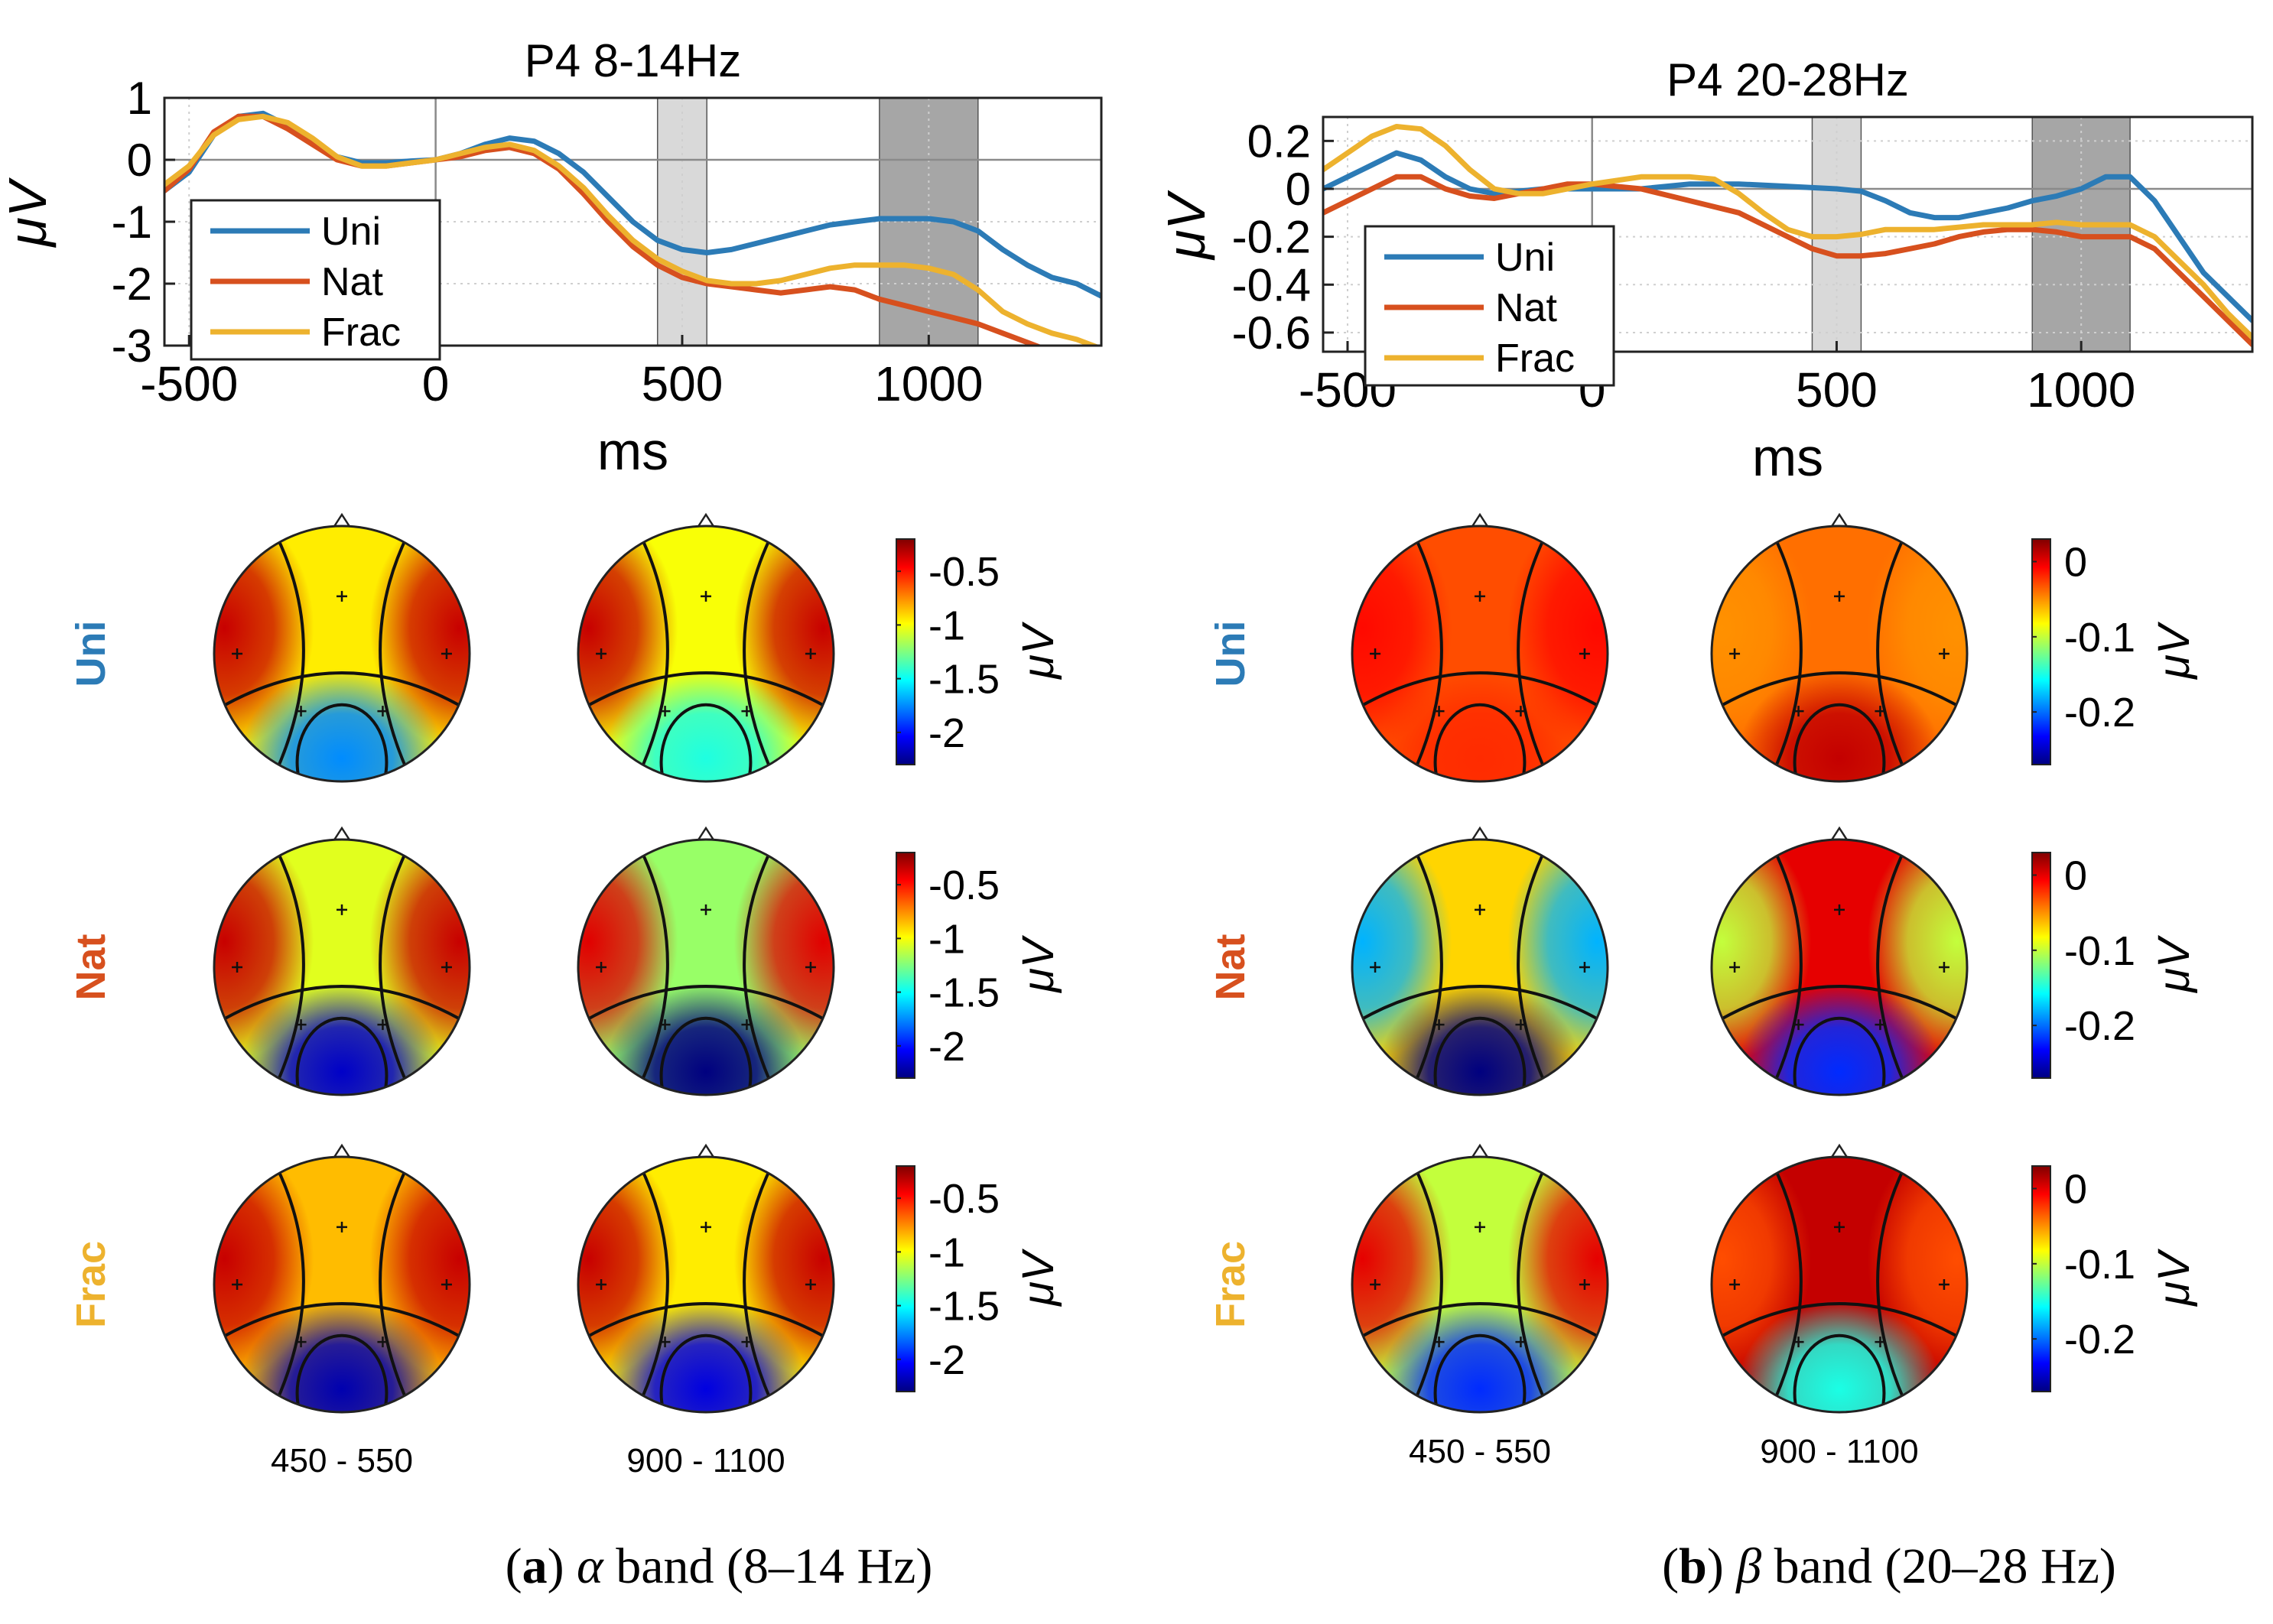 This screenshot has width=2273, height=1624. I want to click on colorbar-tick-label: -0.2, so click(2100, 1340).